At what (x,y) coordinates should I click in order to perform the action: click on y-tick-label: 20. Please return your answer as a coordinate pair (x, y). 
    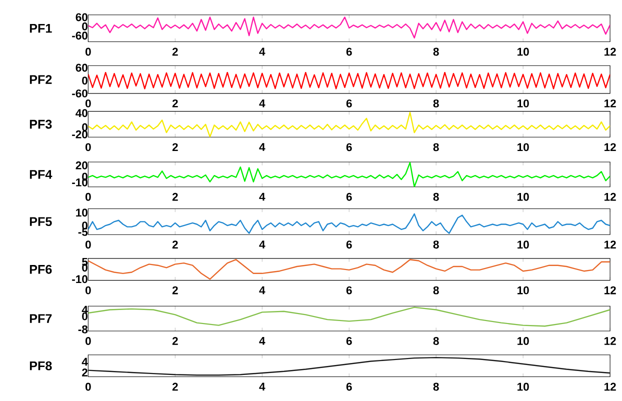
    Looking at the image, I should click on (82, 166).